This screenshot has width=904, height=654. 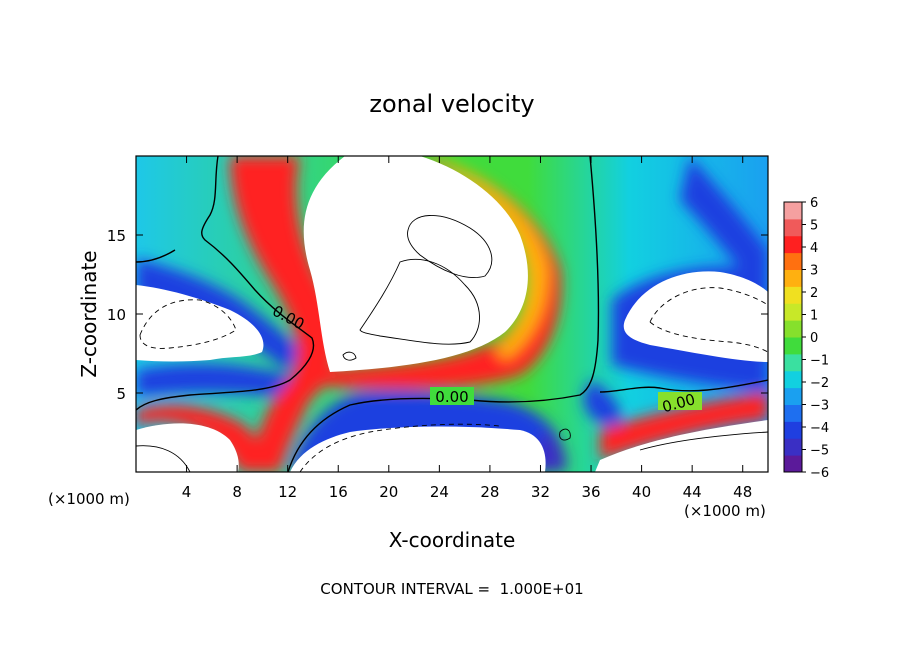 I want to click on x-tick-label: 44, so click(x=692, y=492).